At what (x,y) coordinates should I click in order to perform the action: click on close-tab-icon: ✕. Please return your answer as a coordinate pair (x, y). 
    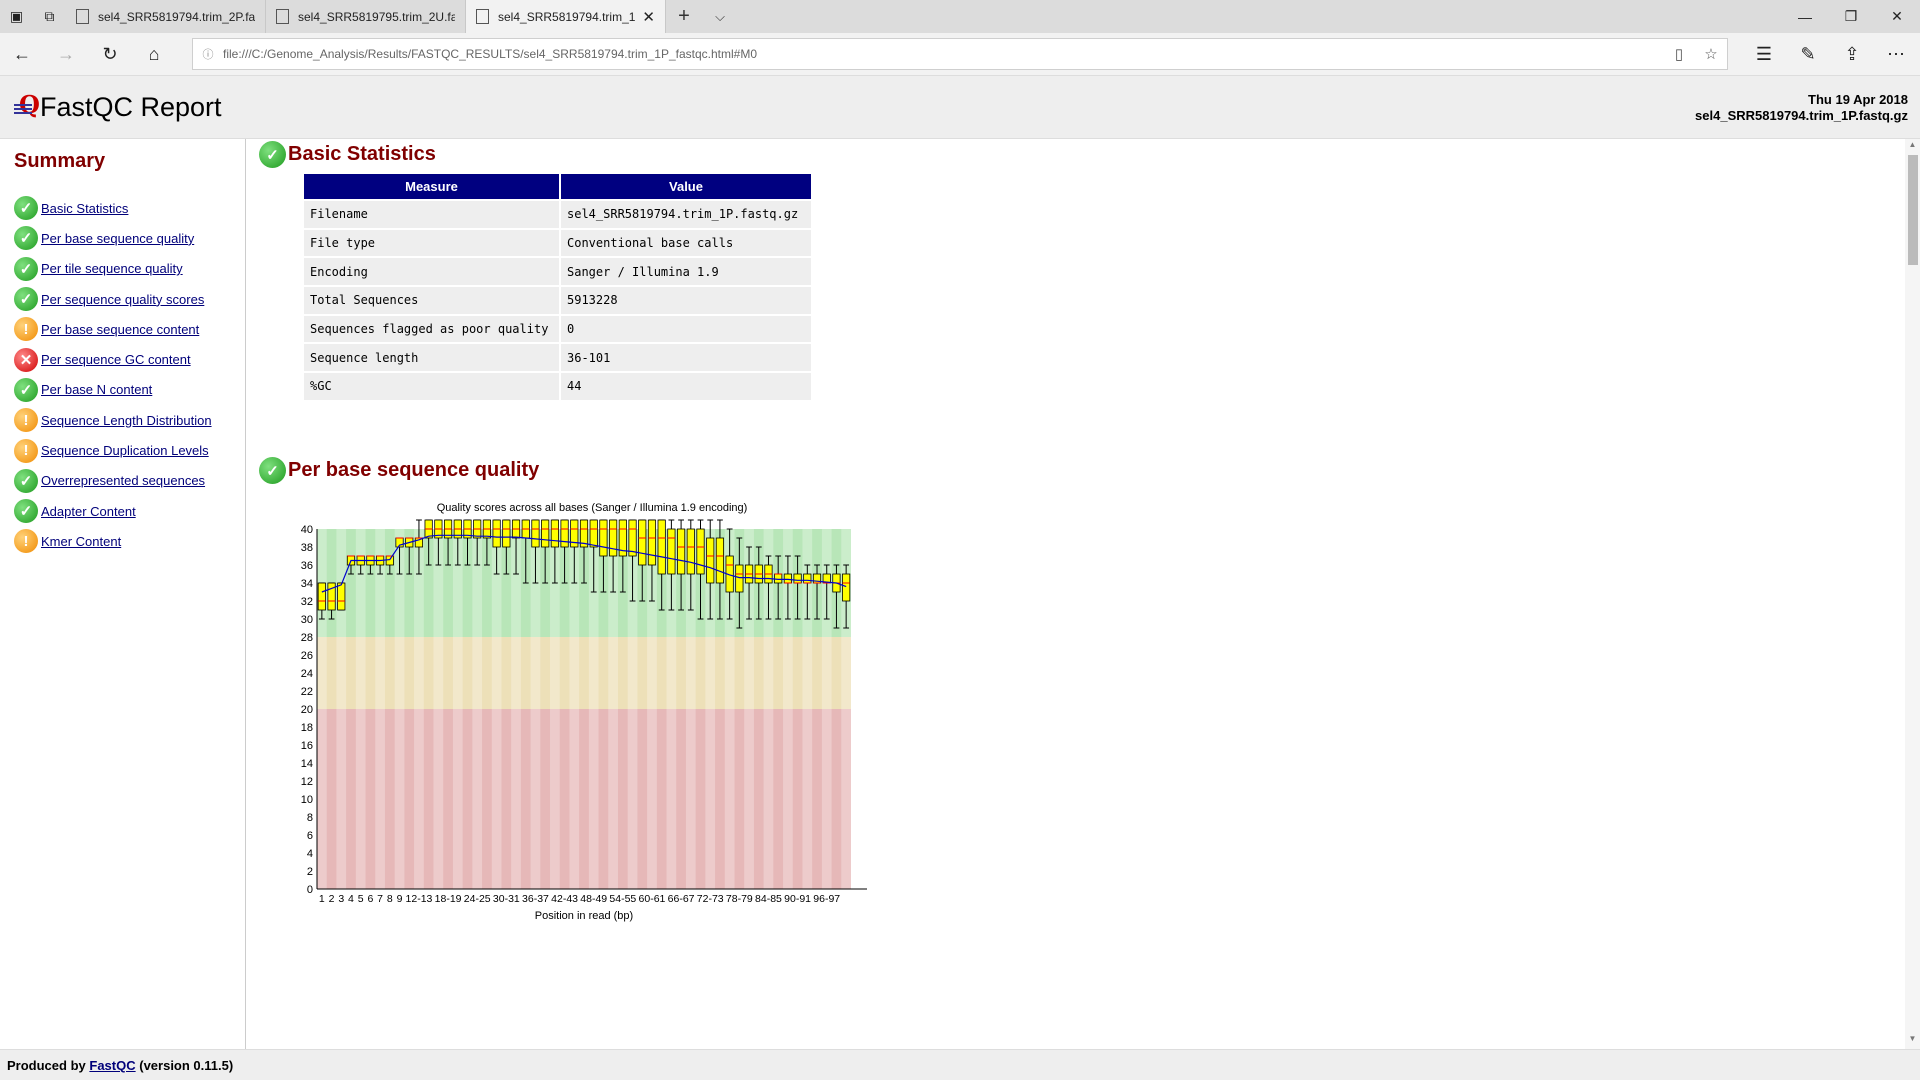
    Looking at the image, I should click on (648, 17).